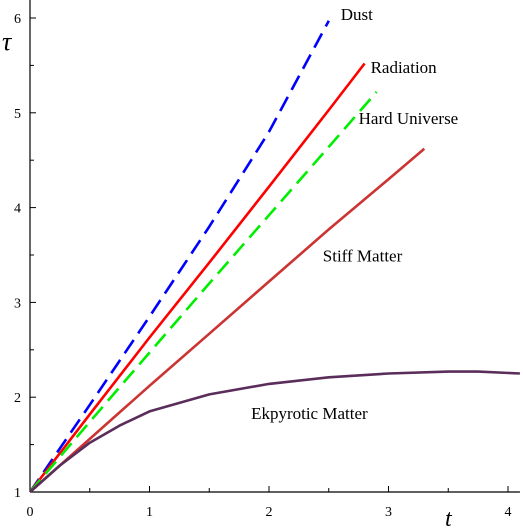 The height and width of the screenshot is (531, 523). What do you see at coordinates (449, 518) in the screenshot?
I see `x-axis-title: t` at bounding box center [449, 518].